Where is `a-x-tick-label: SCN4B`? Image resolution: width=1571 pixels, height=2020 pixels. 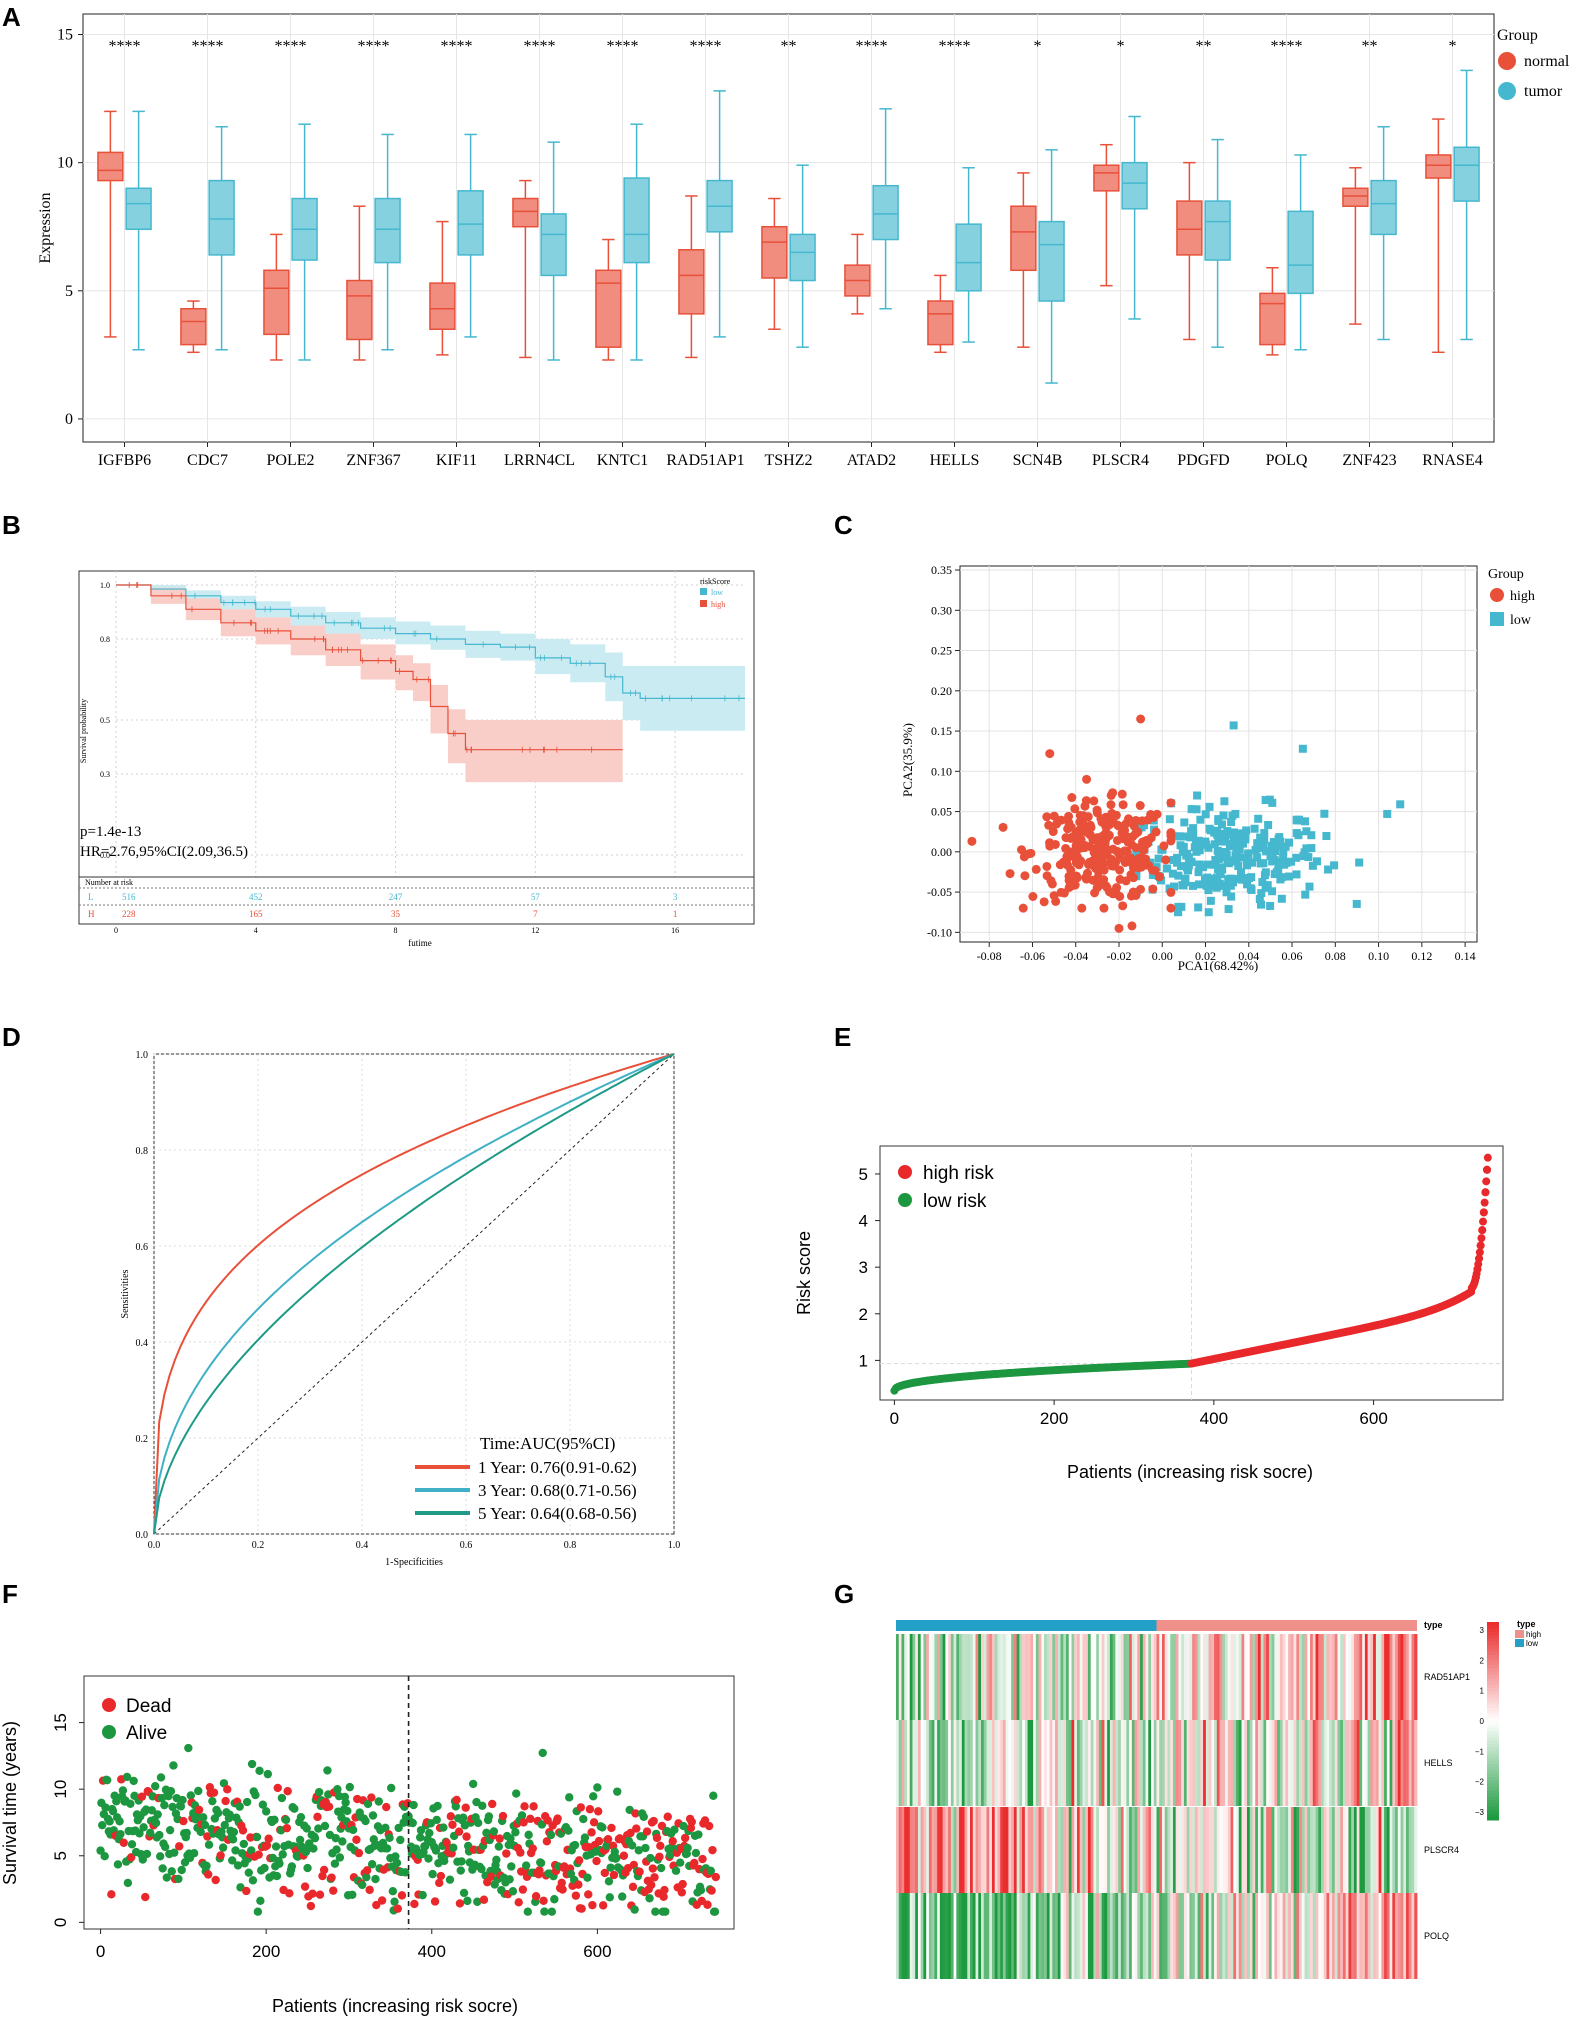 a-x-tick-label: SCN4B is located at coordinates (1038, 460).